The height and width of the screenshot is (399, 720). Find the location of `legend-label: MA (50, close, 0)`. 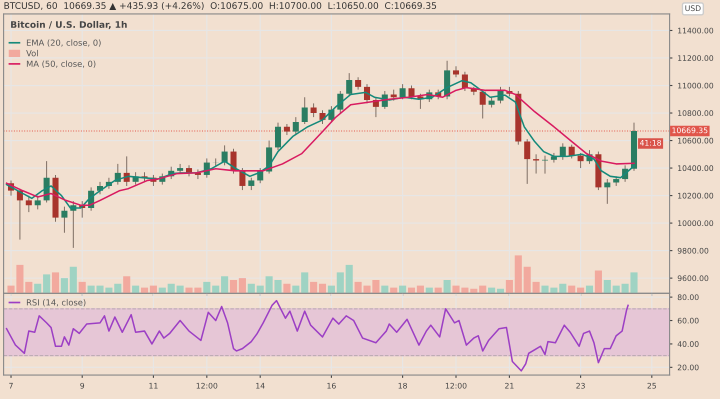

legend-label: MA (50, close, 0) is located at coordinates (61, 64).